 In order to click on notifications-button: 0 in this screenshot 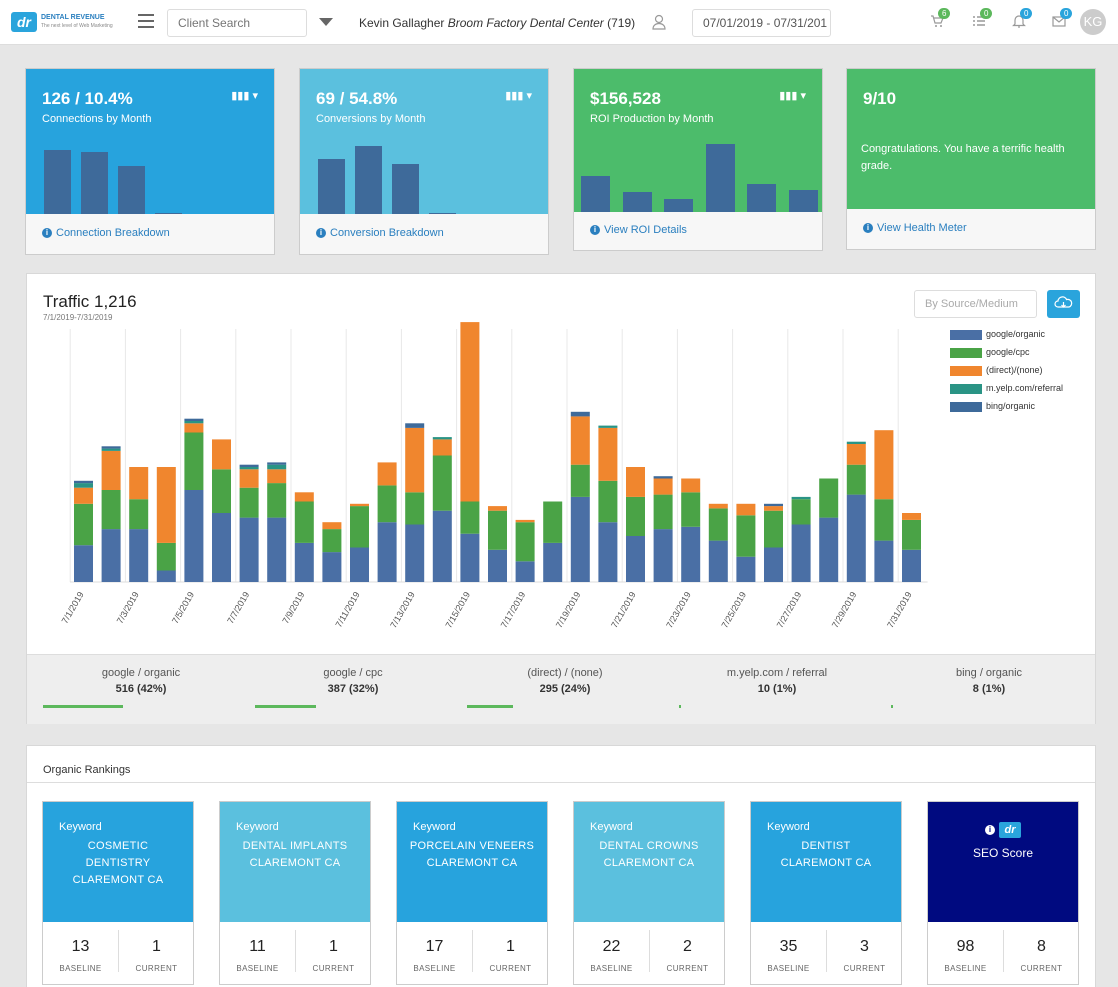, I will do `click(1022, 19)`.